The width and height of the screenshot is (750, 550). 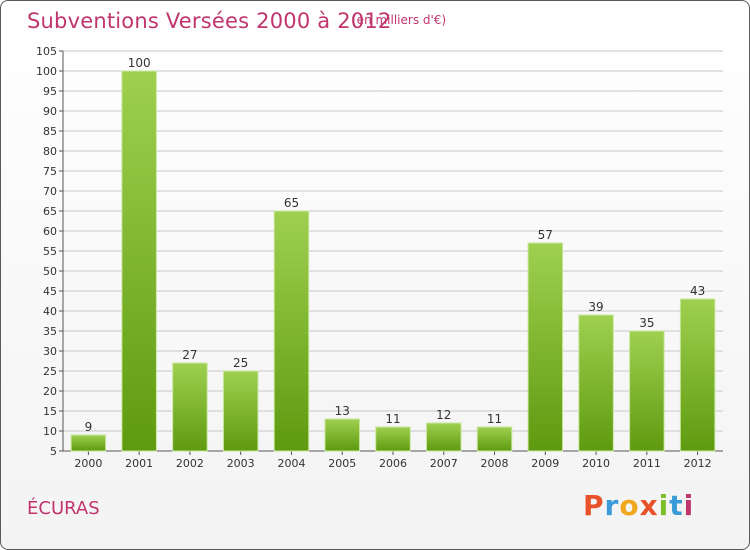 What do you see at coordinates (50, 311) in the screenshot?
I see `y-tick-label: 40` at bounding box center [50, 311].